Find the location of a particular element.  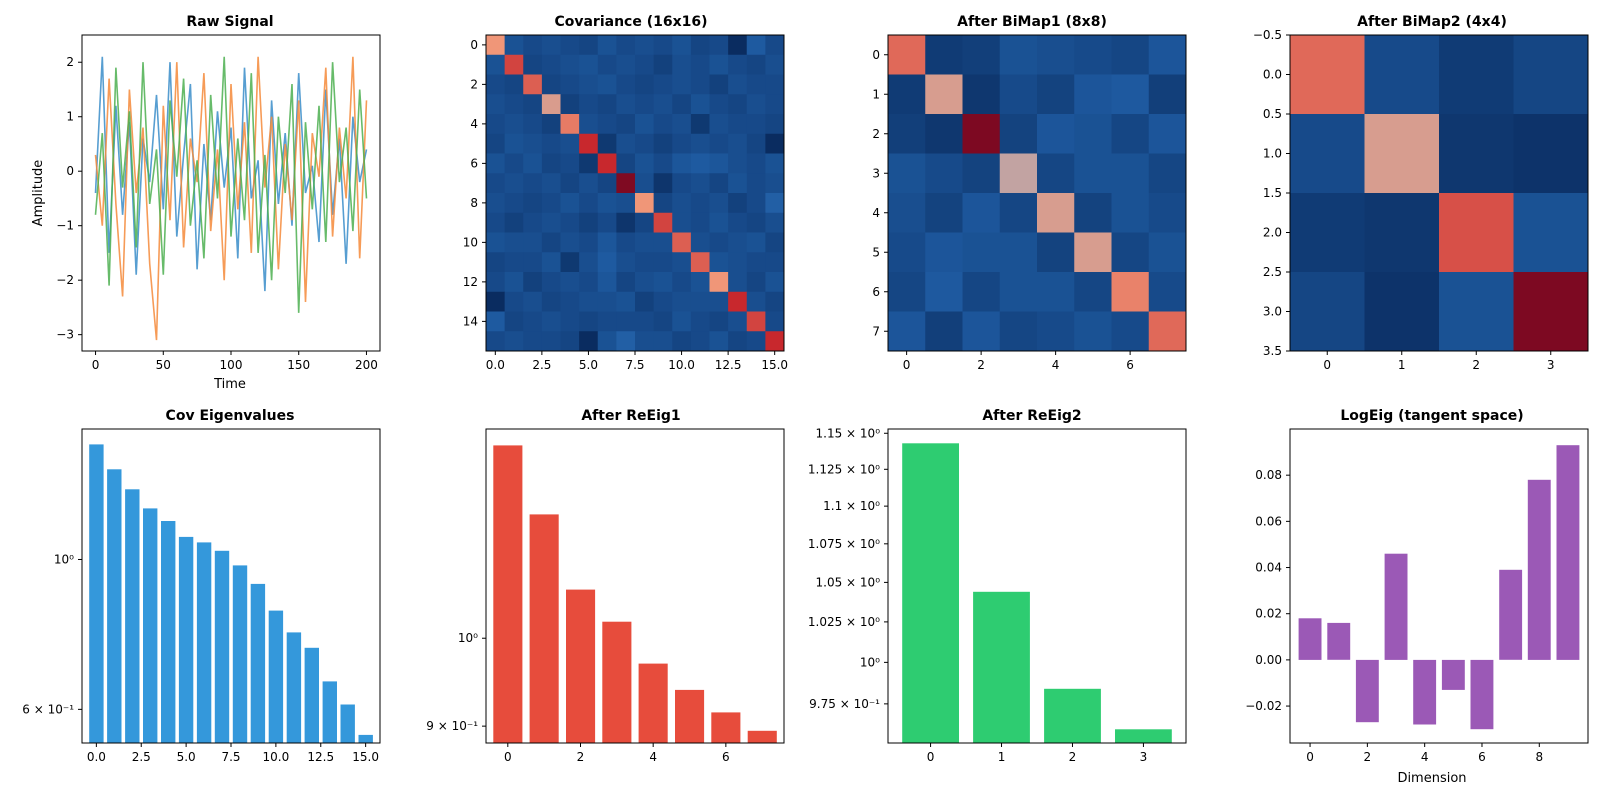

y-tick-label: 0 is located at coordinates (876, 55).